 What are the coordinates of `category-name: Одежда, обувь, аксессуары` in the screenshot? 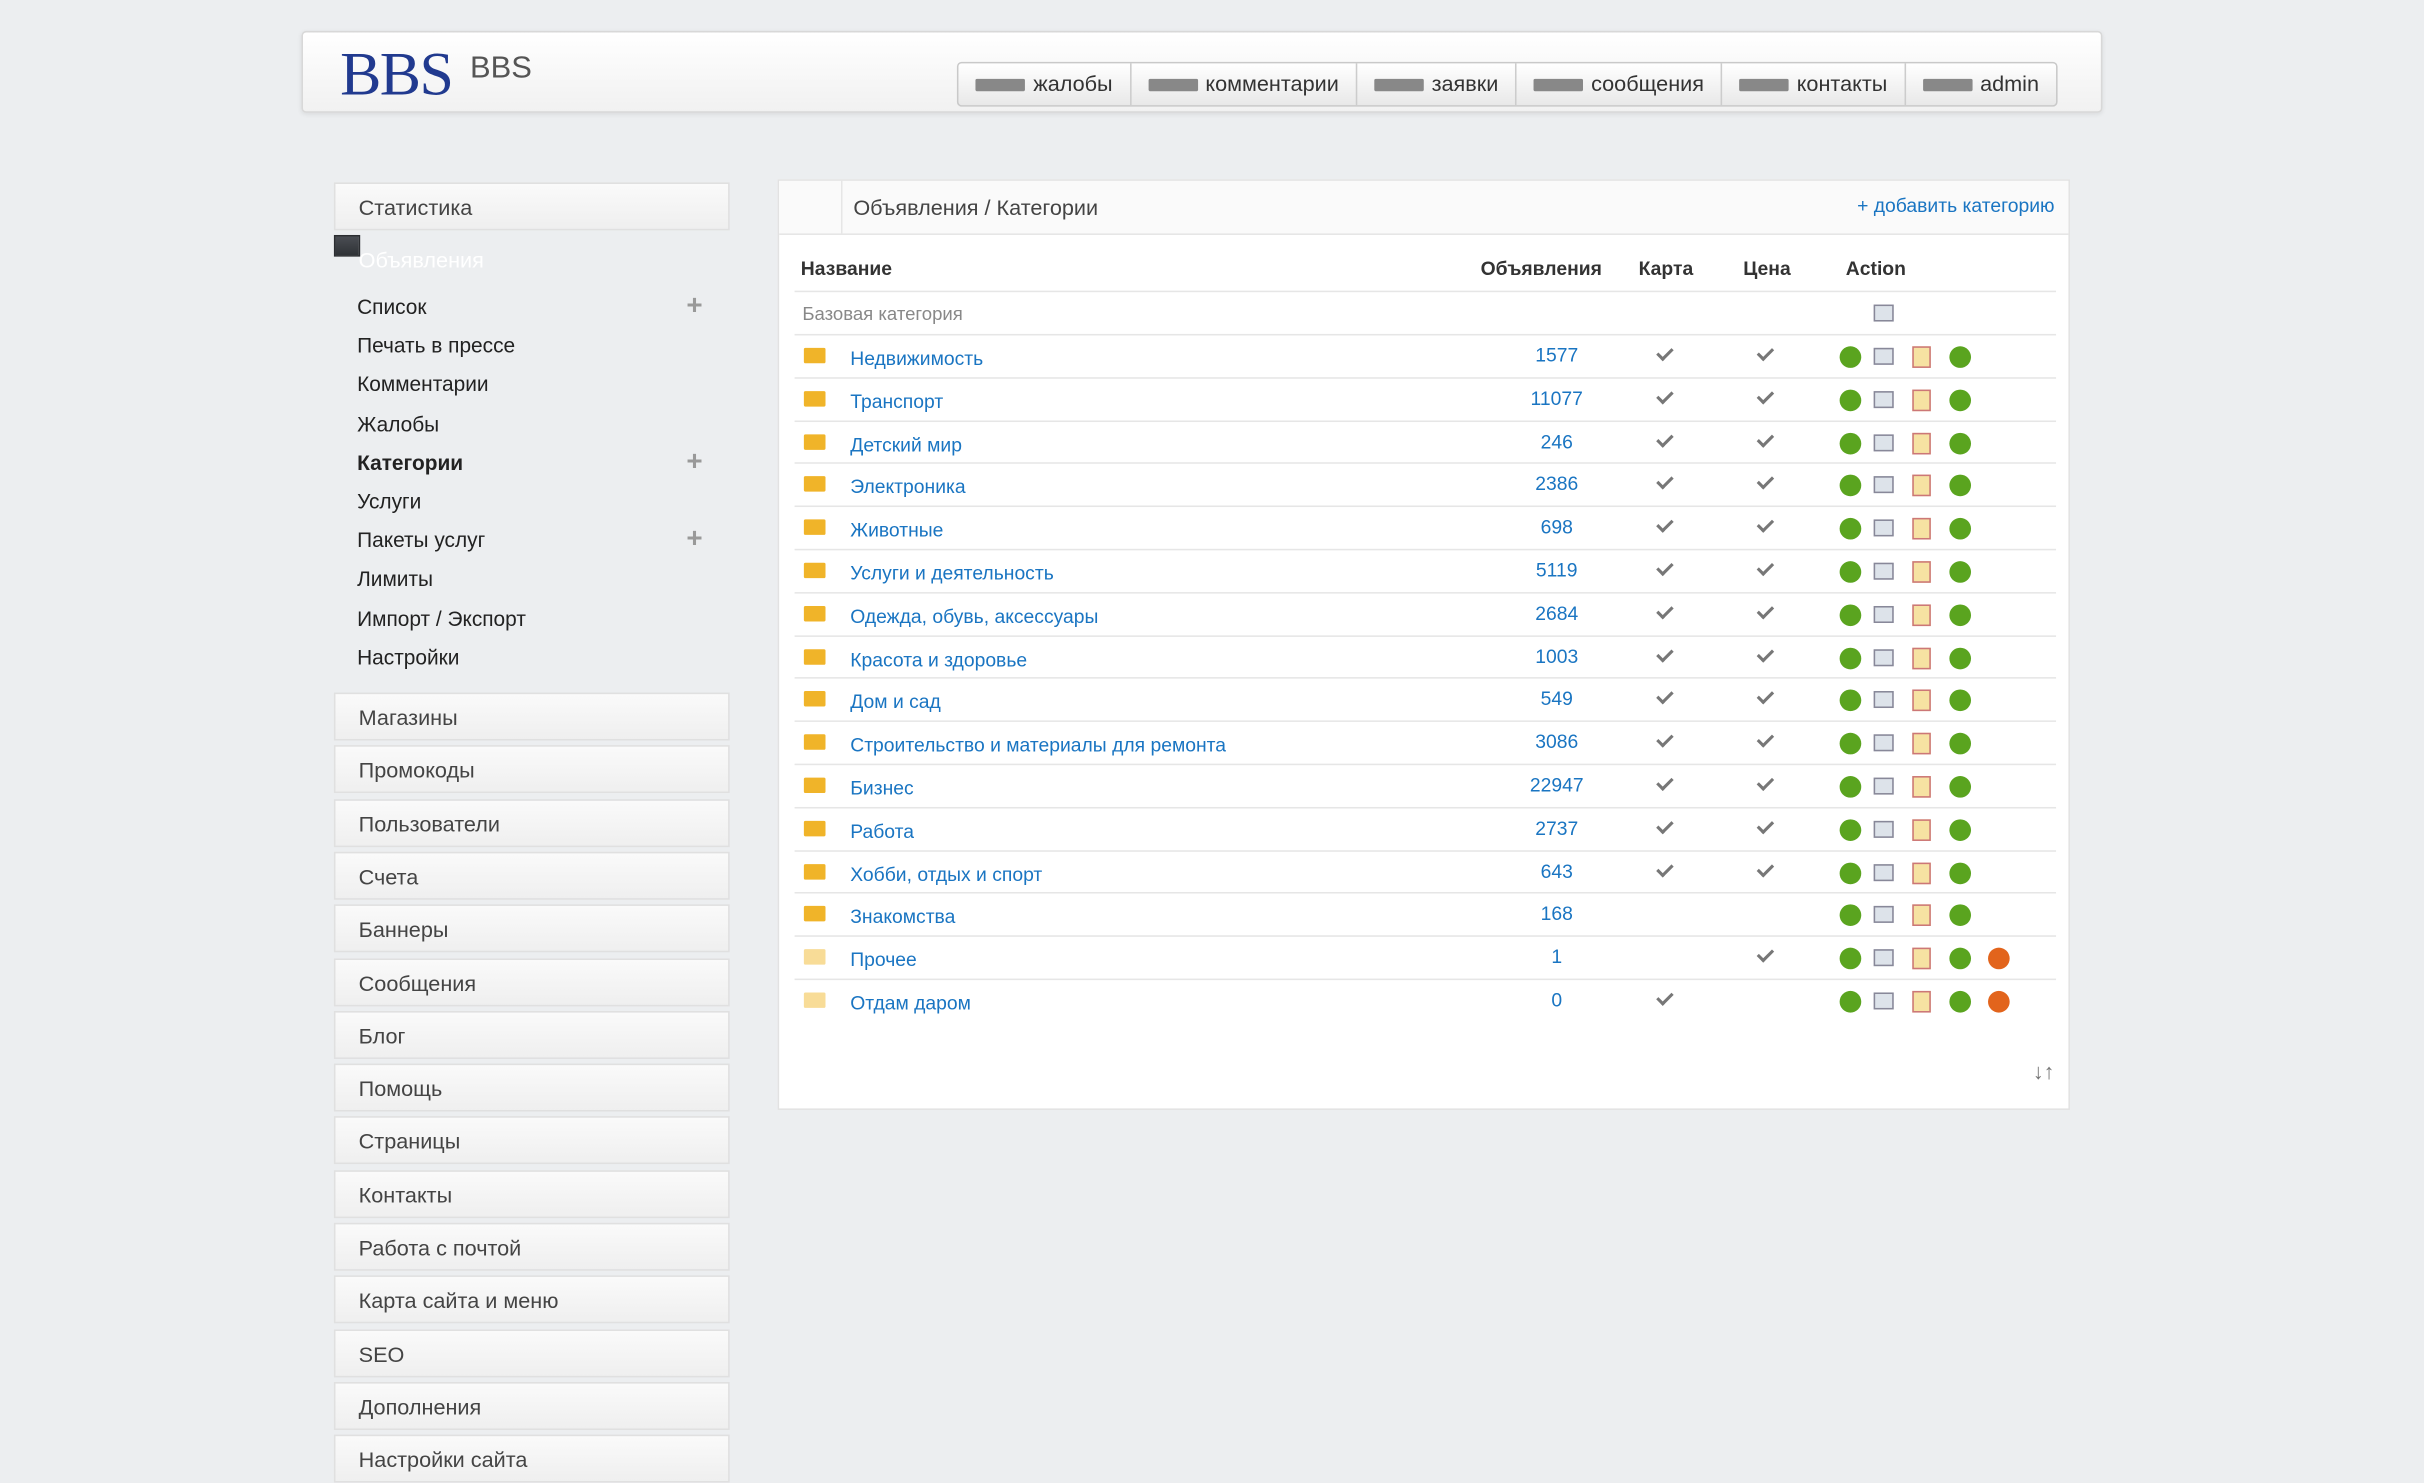 It's located at (974, 616).